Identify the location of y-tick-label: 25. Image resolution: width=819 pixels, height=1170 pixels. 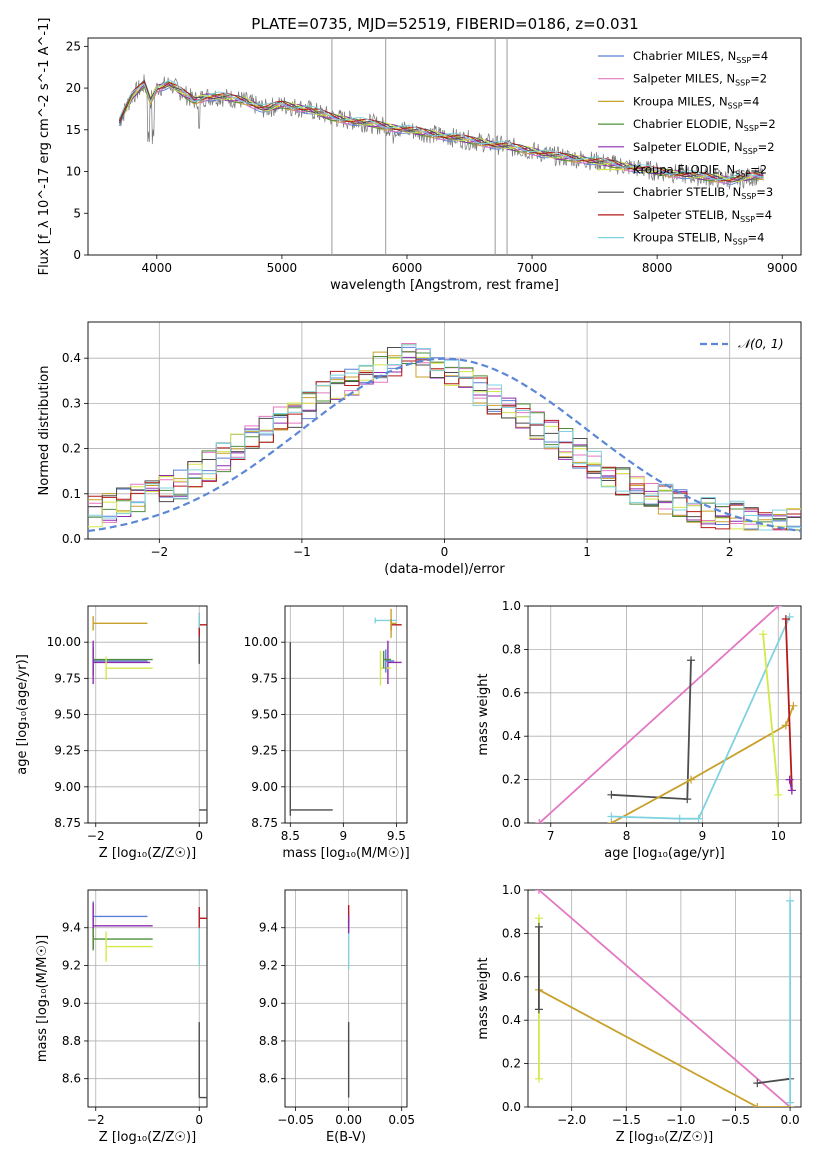
(73, 46).